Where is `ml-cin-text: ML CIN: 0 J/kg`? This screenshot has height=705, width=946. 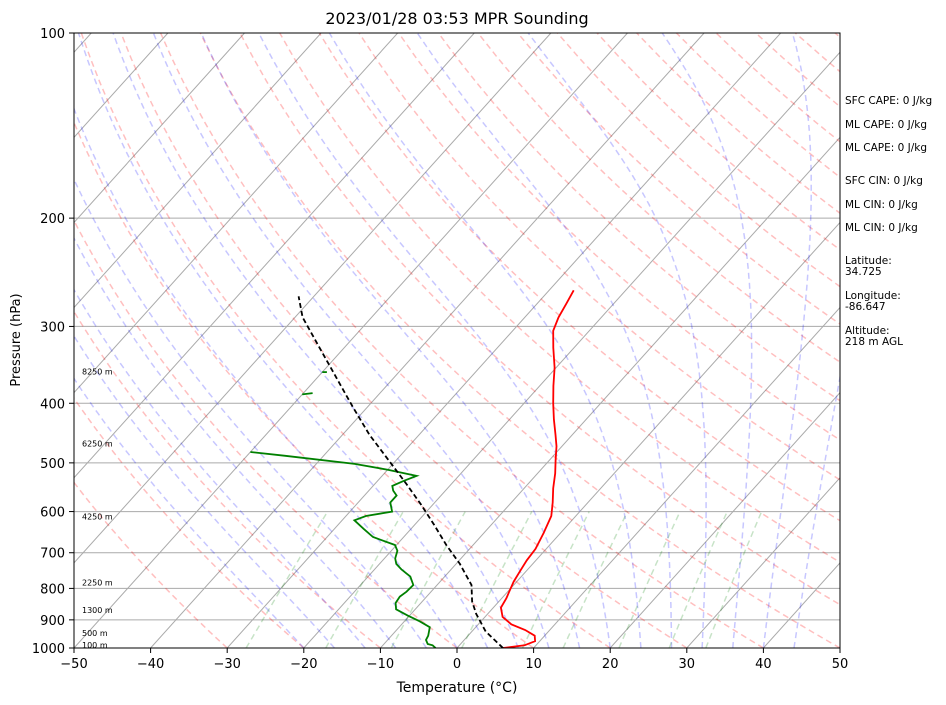
ml-cin-text: ML CIN: 0 J/kg is located at coordinates (881, 205).